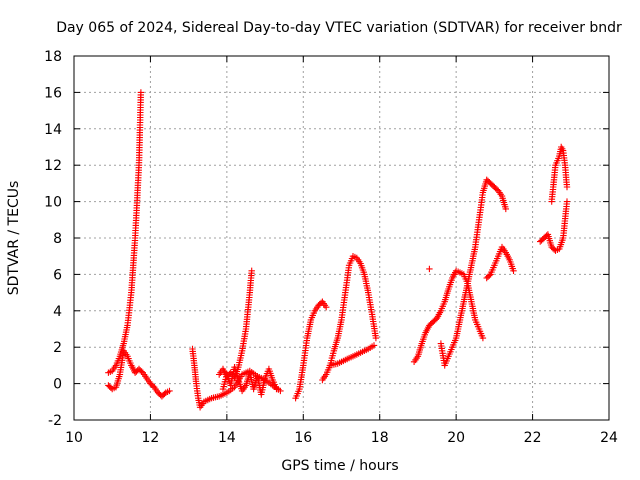 The width and height of the screenshot is (640, 480). I want to click on x-tick-label: 10, so click(74, 438).